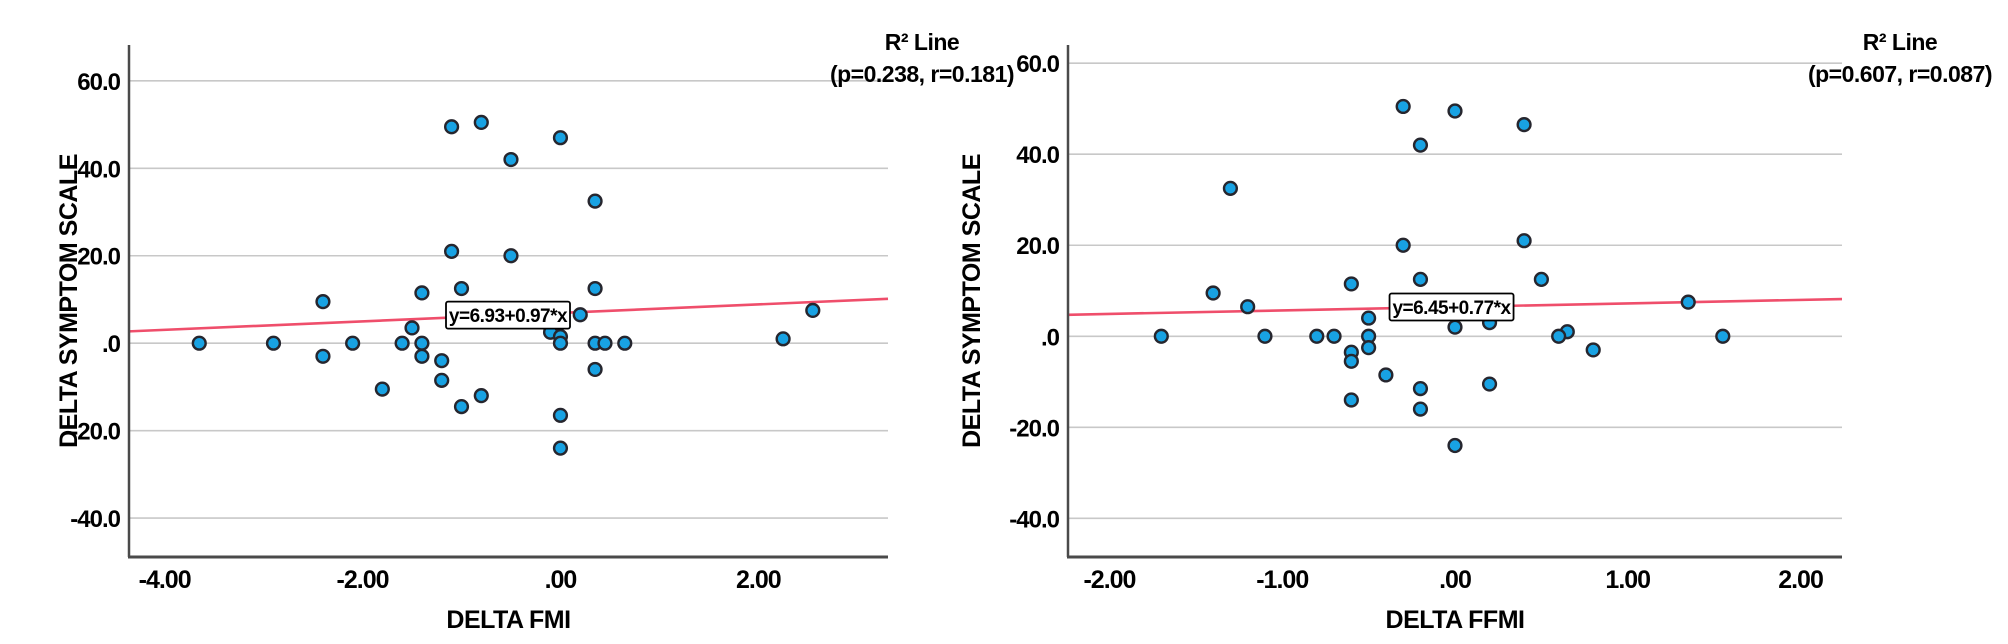 The width and height of the screenshot is (2008, 644). I want to click on x-axis-title: DELTA FMI, so click(508, 620).